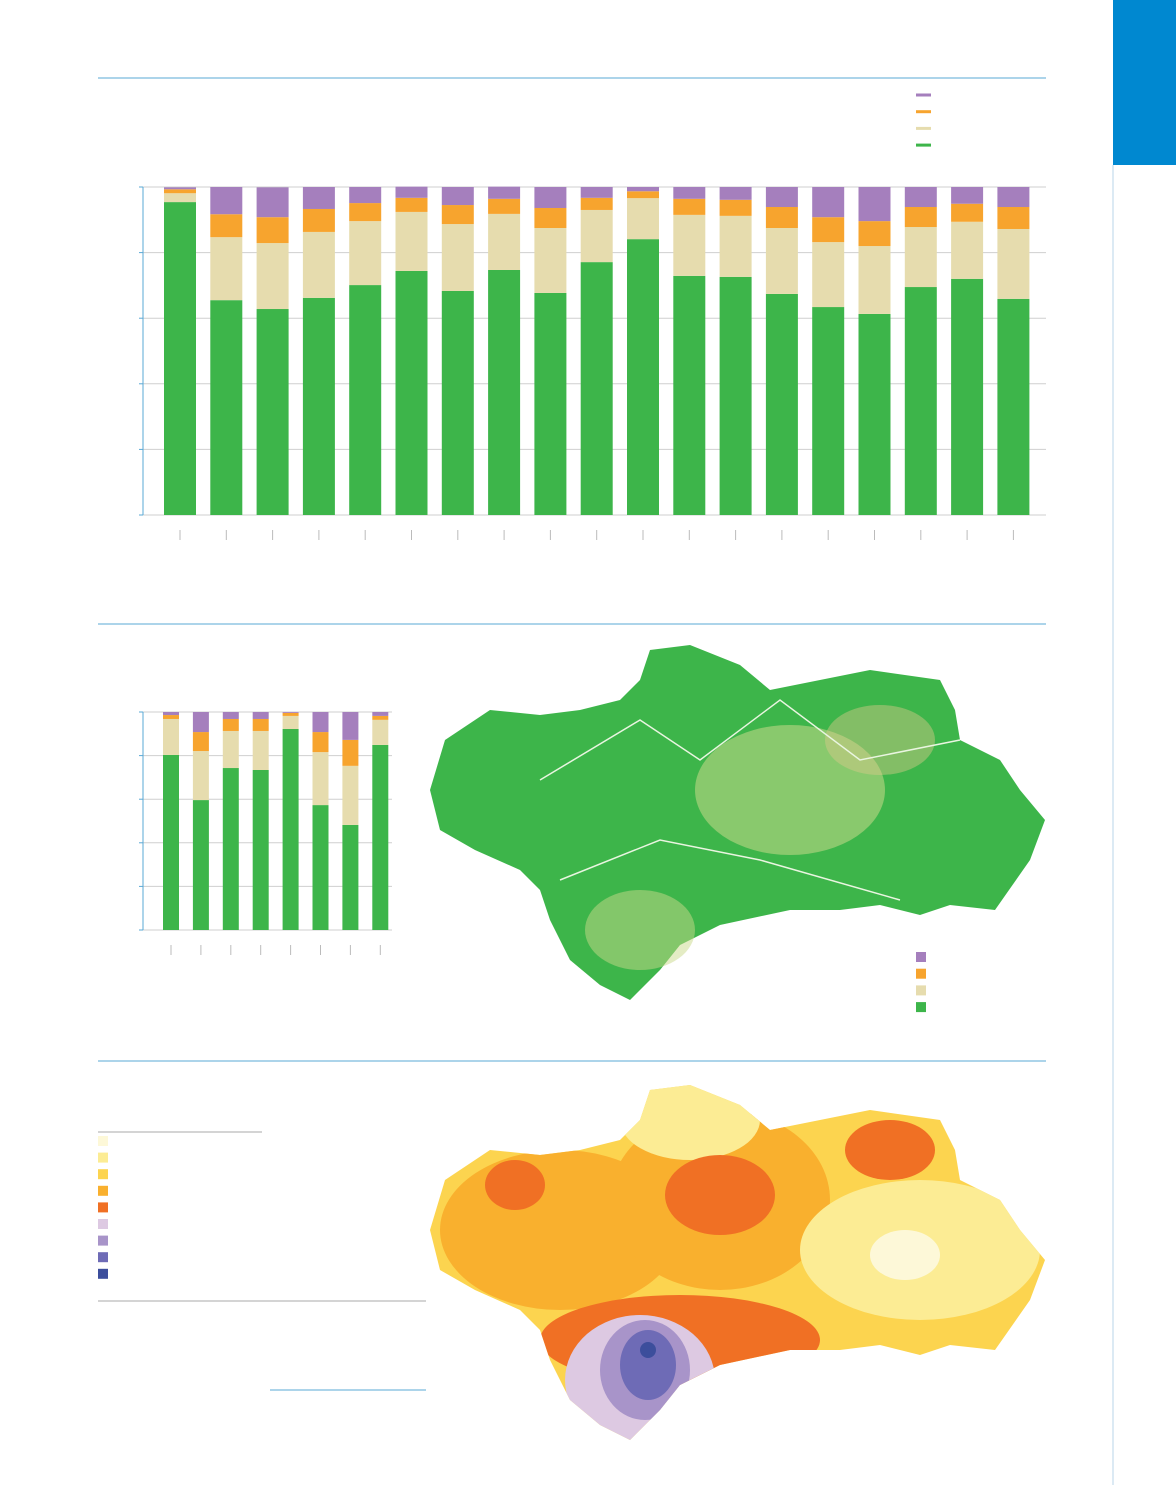  Describe the element at coordinates (737, 822) in the screenshot. I see `land-use-map` at that location.